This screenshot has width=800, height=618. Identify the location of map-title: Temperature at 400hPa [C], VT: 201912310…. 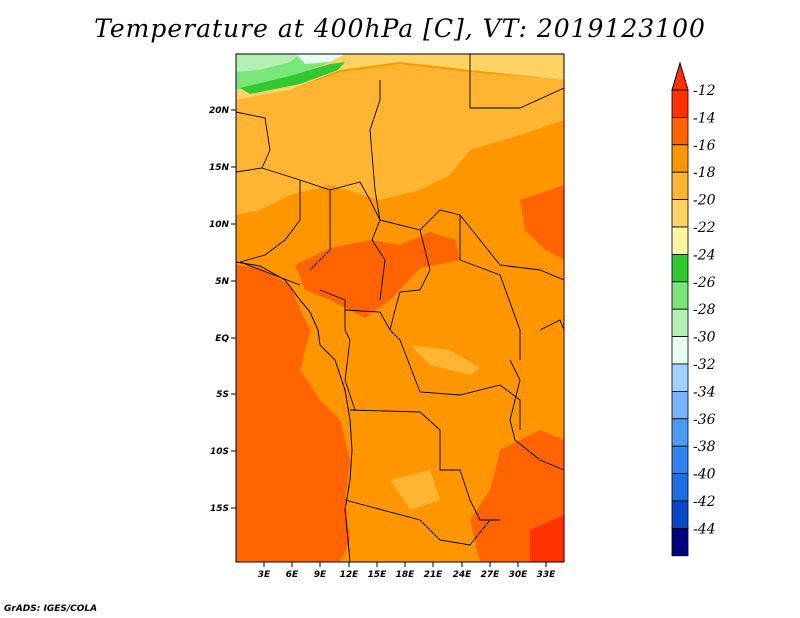
(400, 28).